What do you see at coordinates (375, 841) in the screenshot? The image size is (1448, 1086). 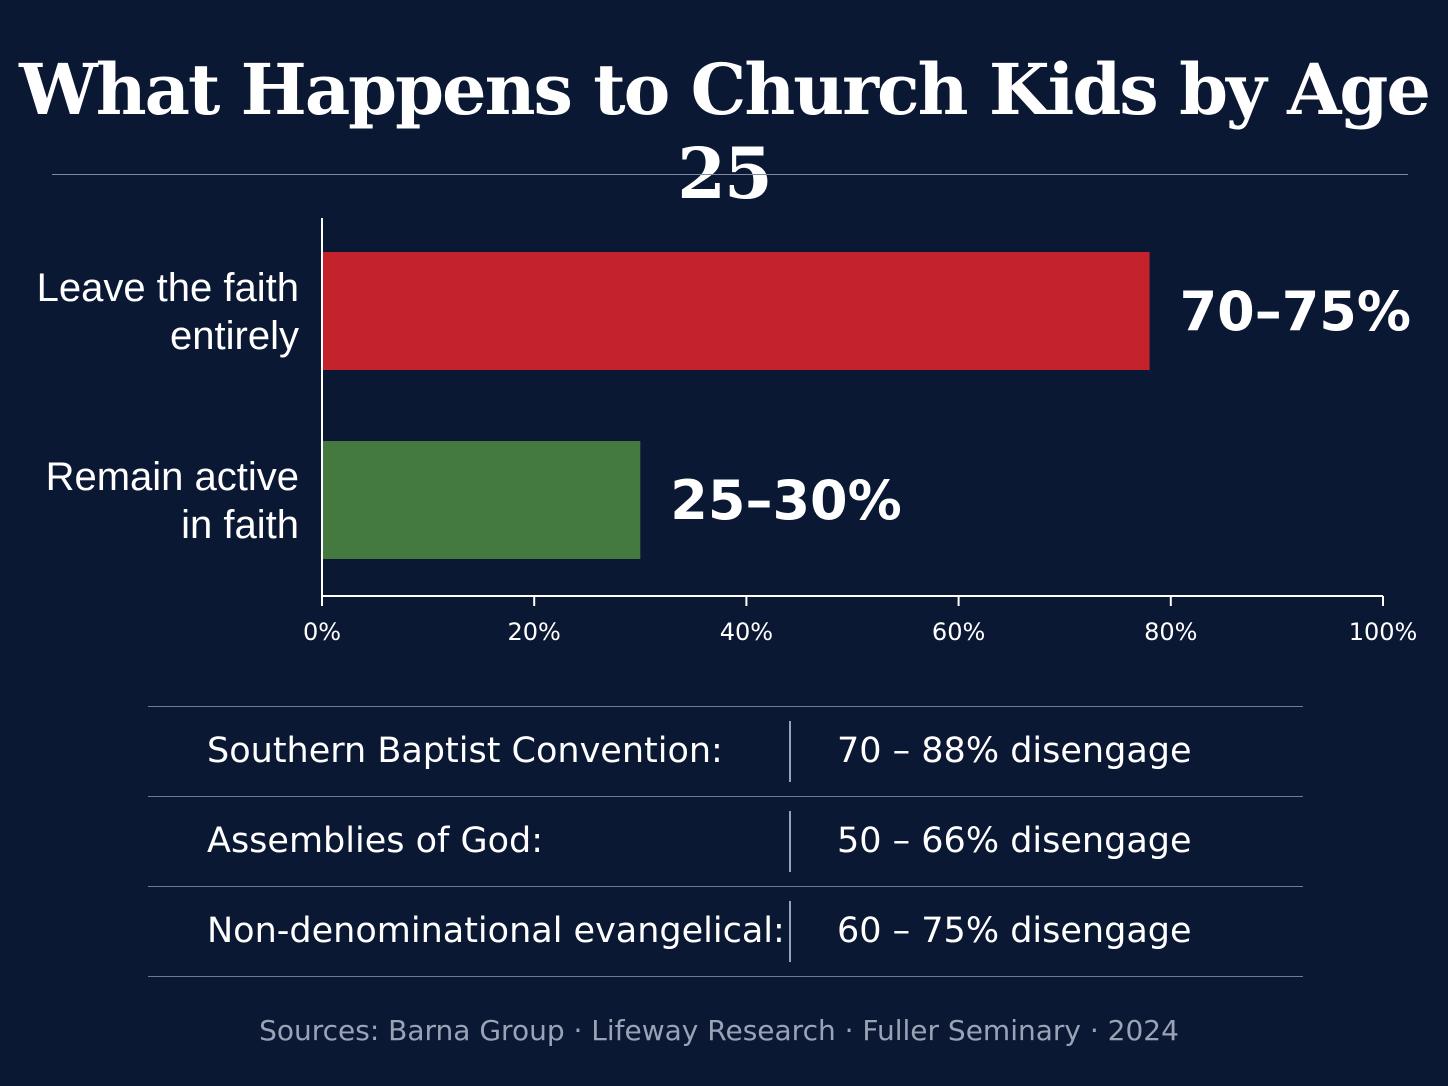 I see `denomination-name: Assemblies of God:` at bounding box center [375, 841].